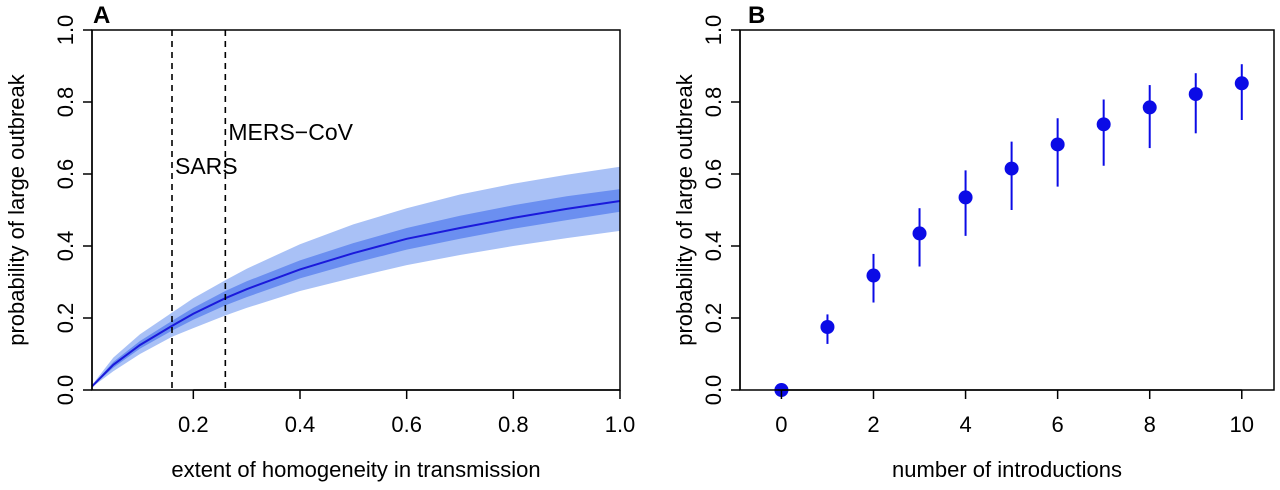  Describe the element at coordinates (721, 210) in the screenshot. I see `panel-b-y-axis: 0.0 0.2 0.4 0.6 0.8 1.0` at that location.